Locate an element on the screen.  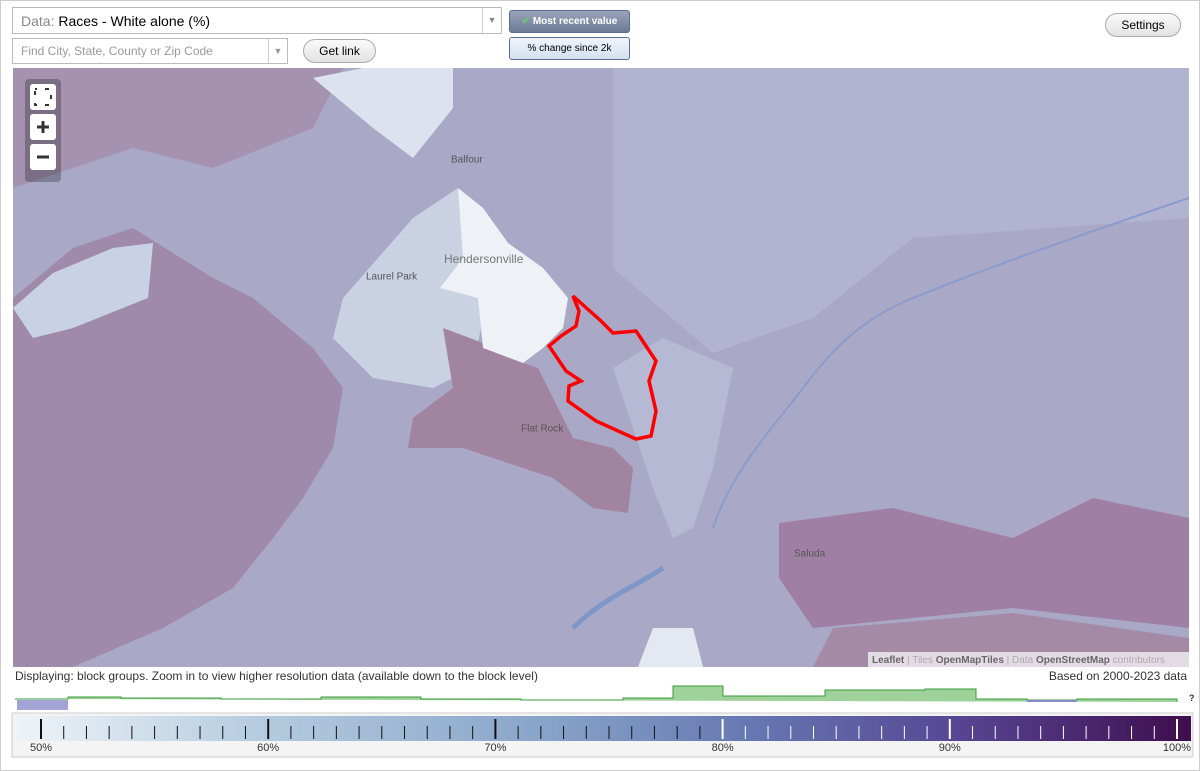
settings-button: Settings is located at coordinates (1143, 25).